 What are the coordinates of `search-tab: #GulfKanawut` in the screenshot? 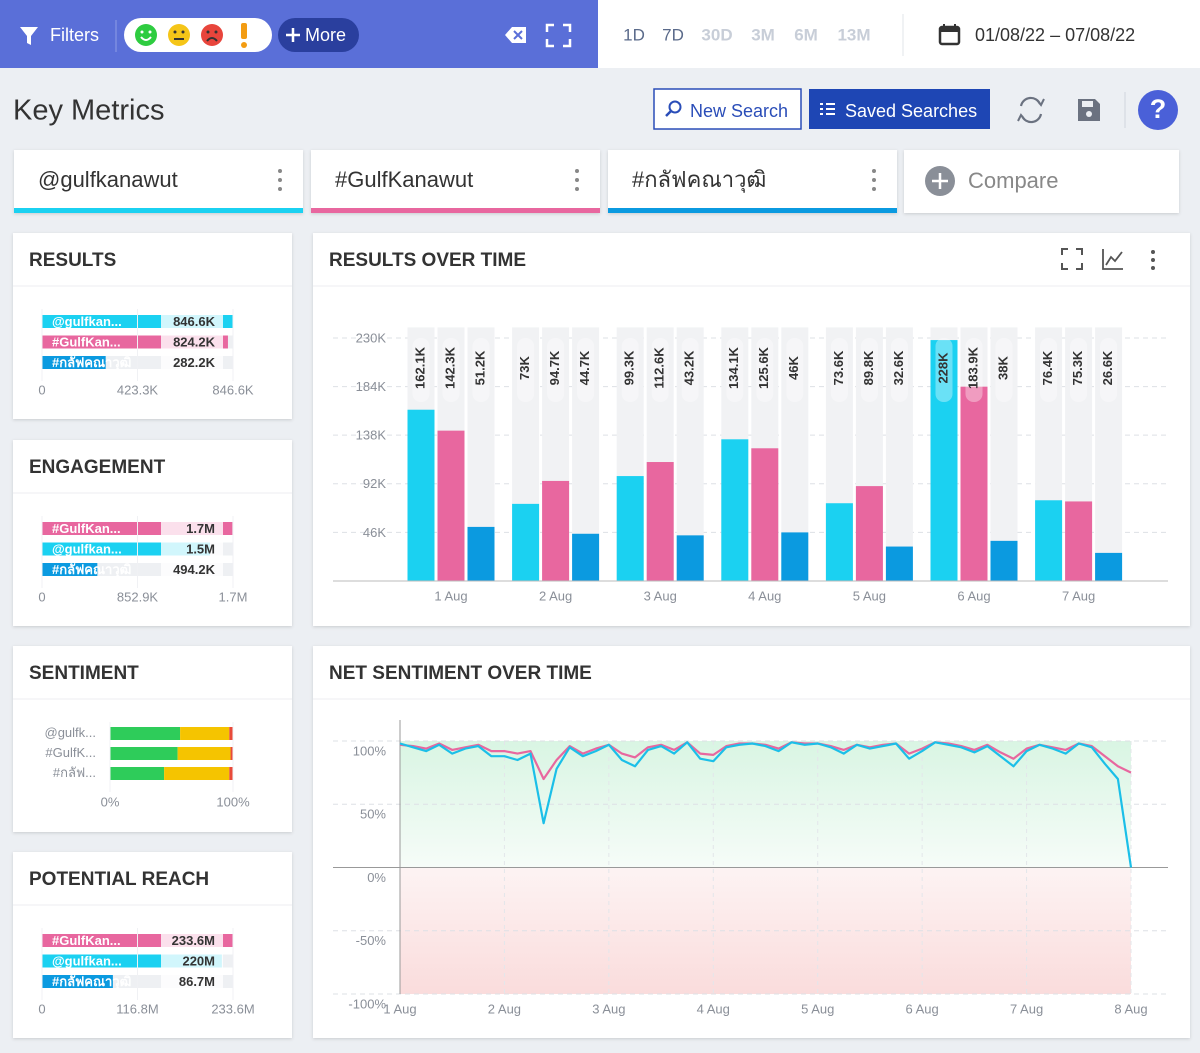 It's located at (455, 181).